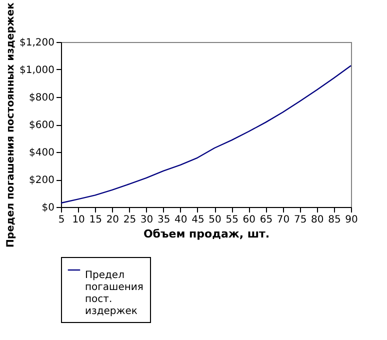  What do you see at coordinates (163, 220) in the screenshot?
I see `x-tick-label: 35` at bounding box center [163, 220].